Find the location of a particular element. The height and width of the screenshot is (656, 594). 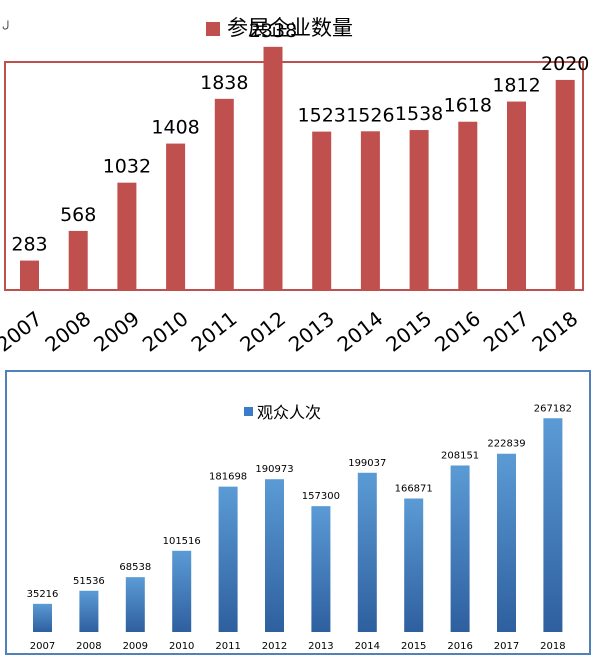

bar-value-label: 1408 is located at coordinates (175, 128).